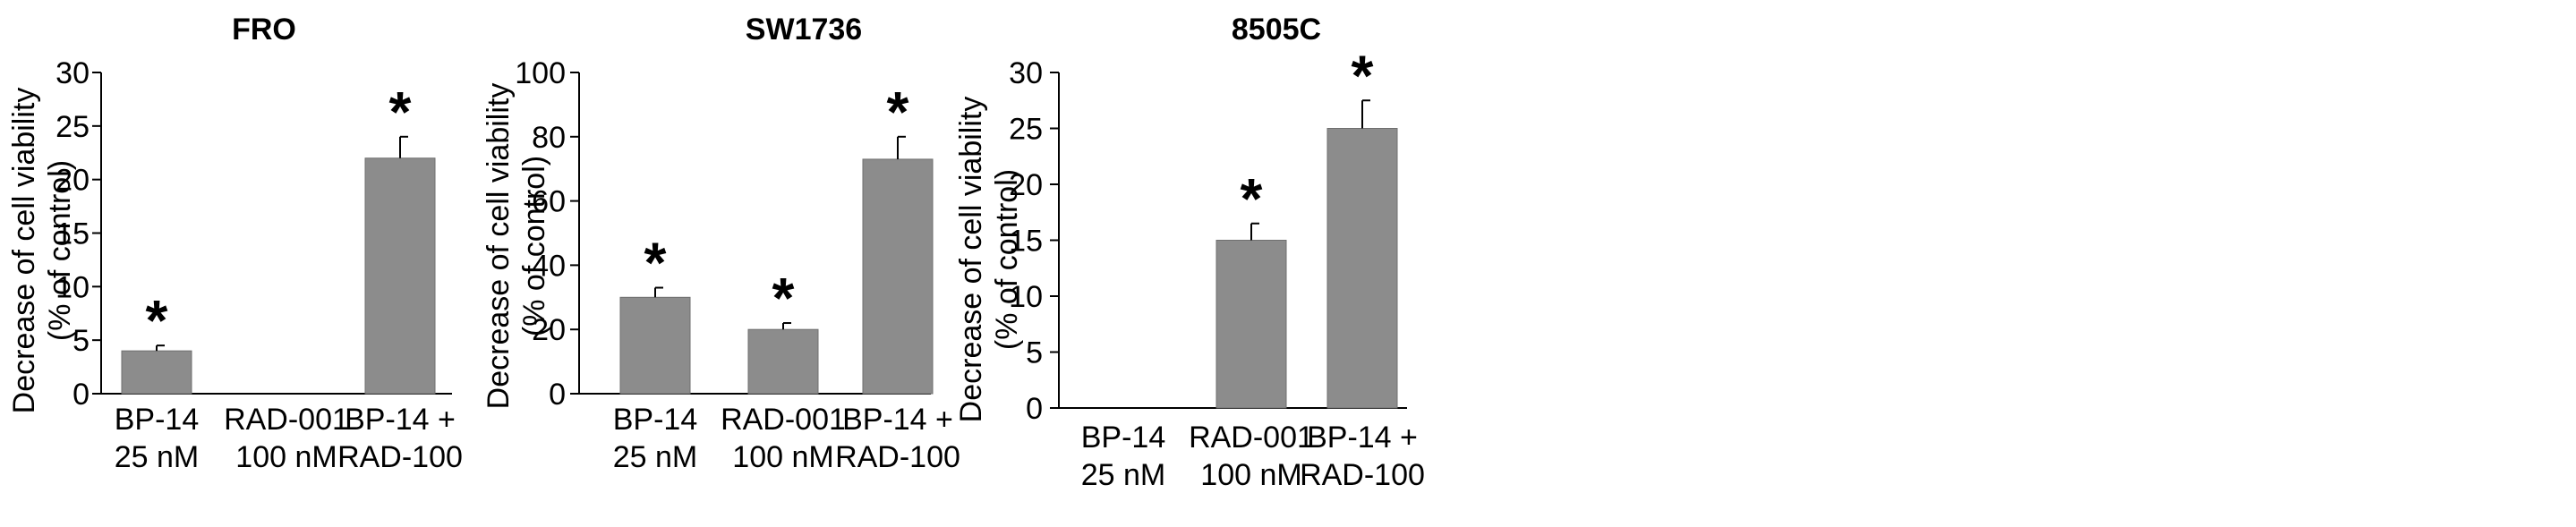  I want to click on panel3-category-label: 100 nM, so click(1250, 475).